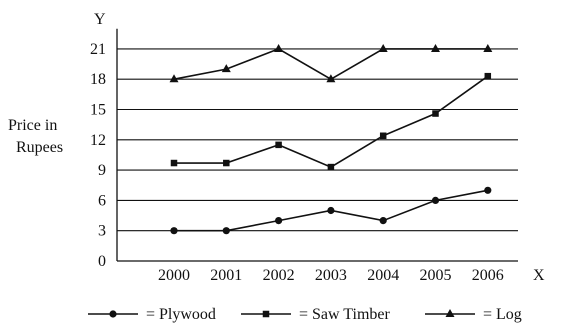 The image size is (569, 326). I want to click on y-axis-letter: Y, so click(100, 19).